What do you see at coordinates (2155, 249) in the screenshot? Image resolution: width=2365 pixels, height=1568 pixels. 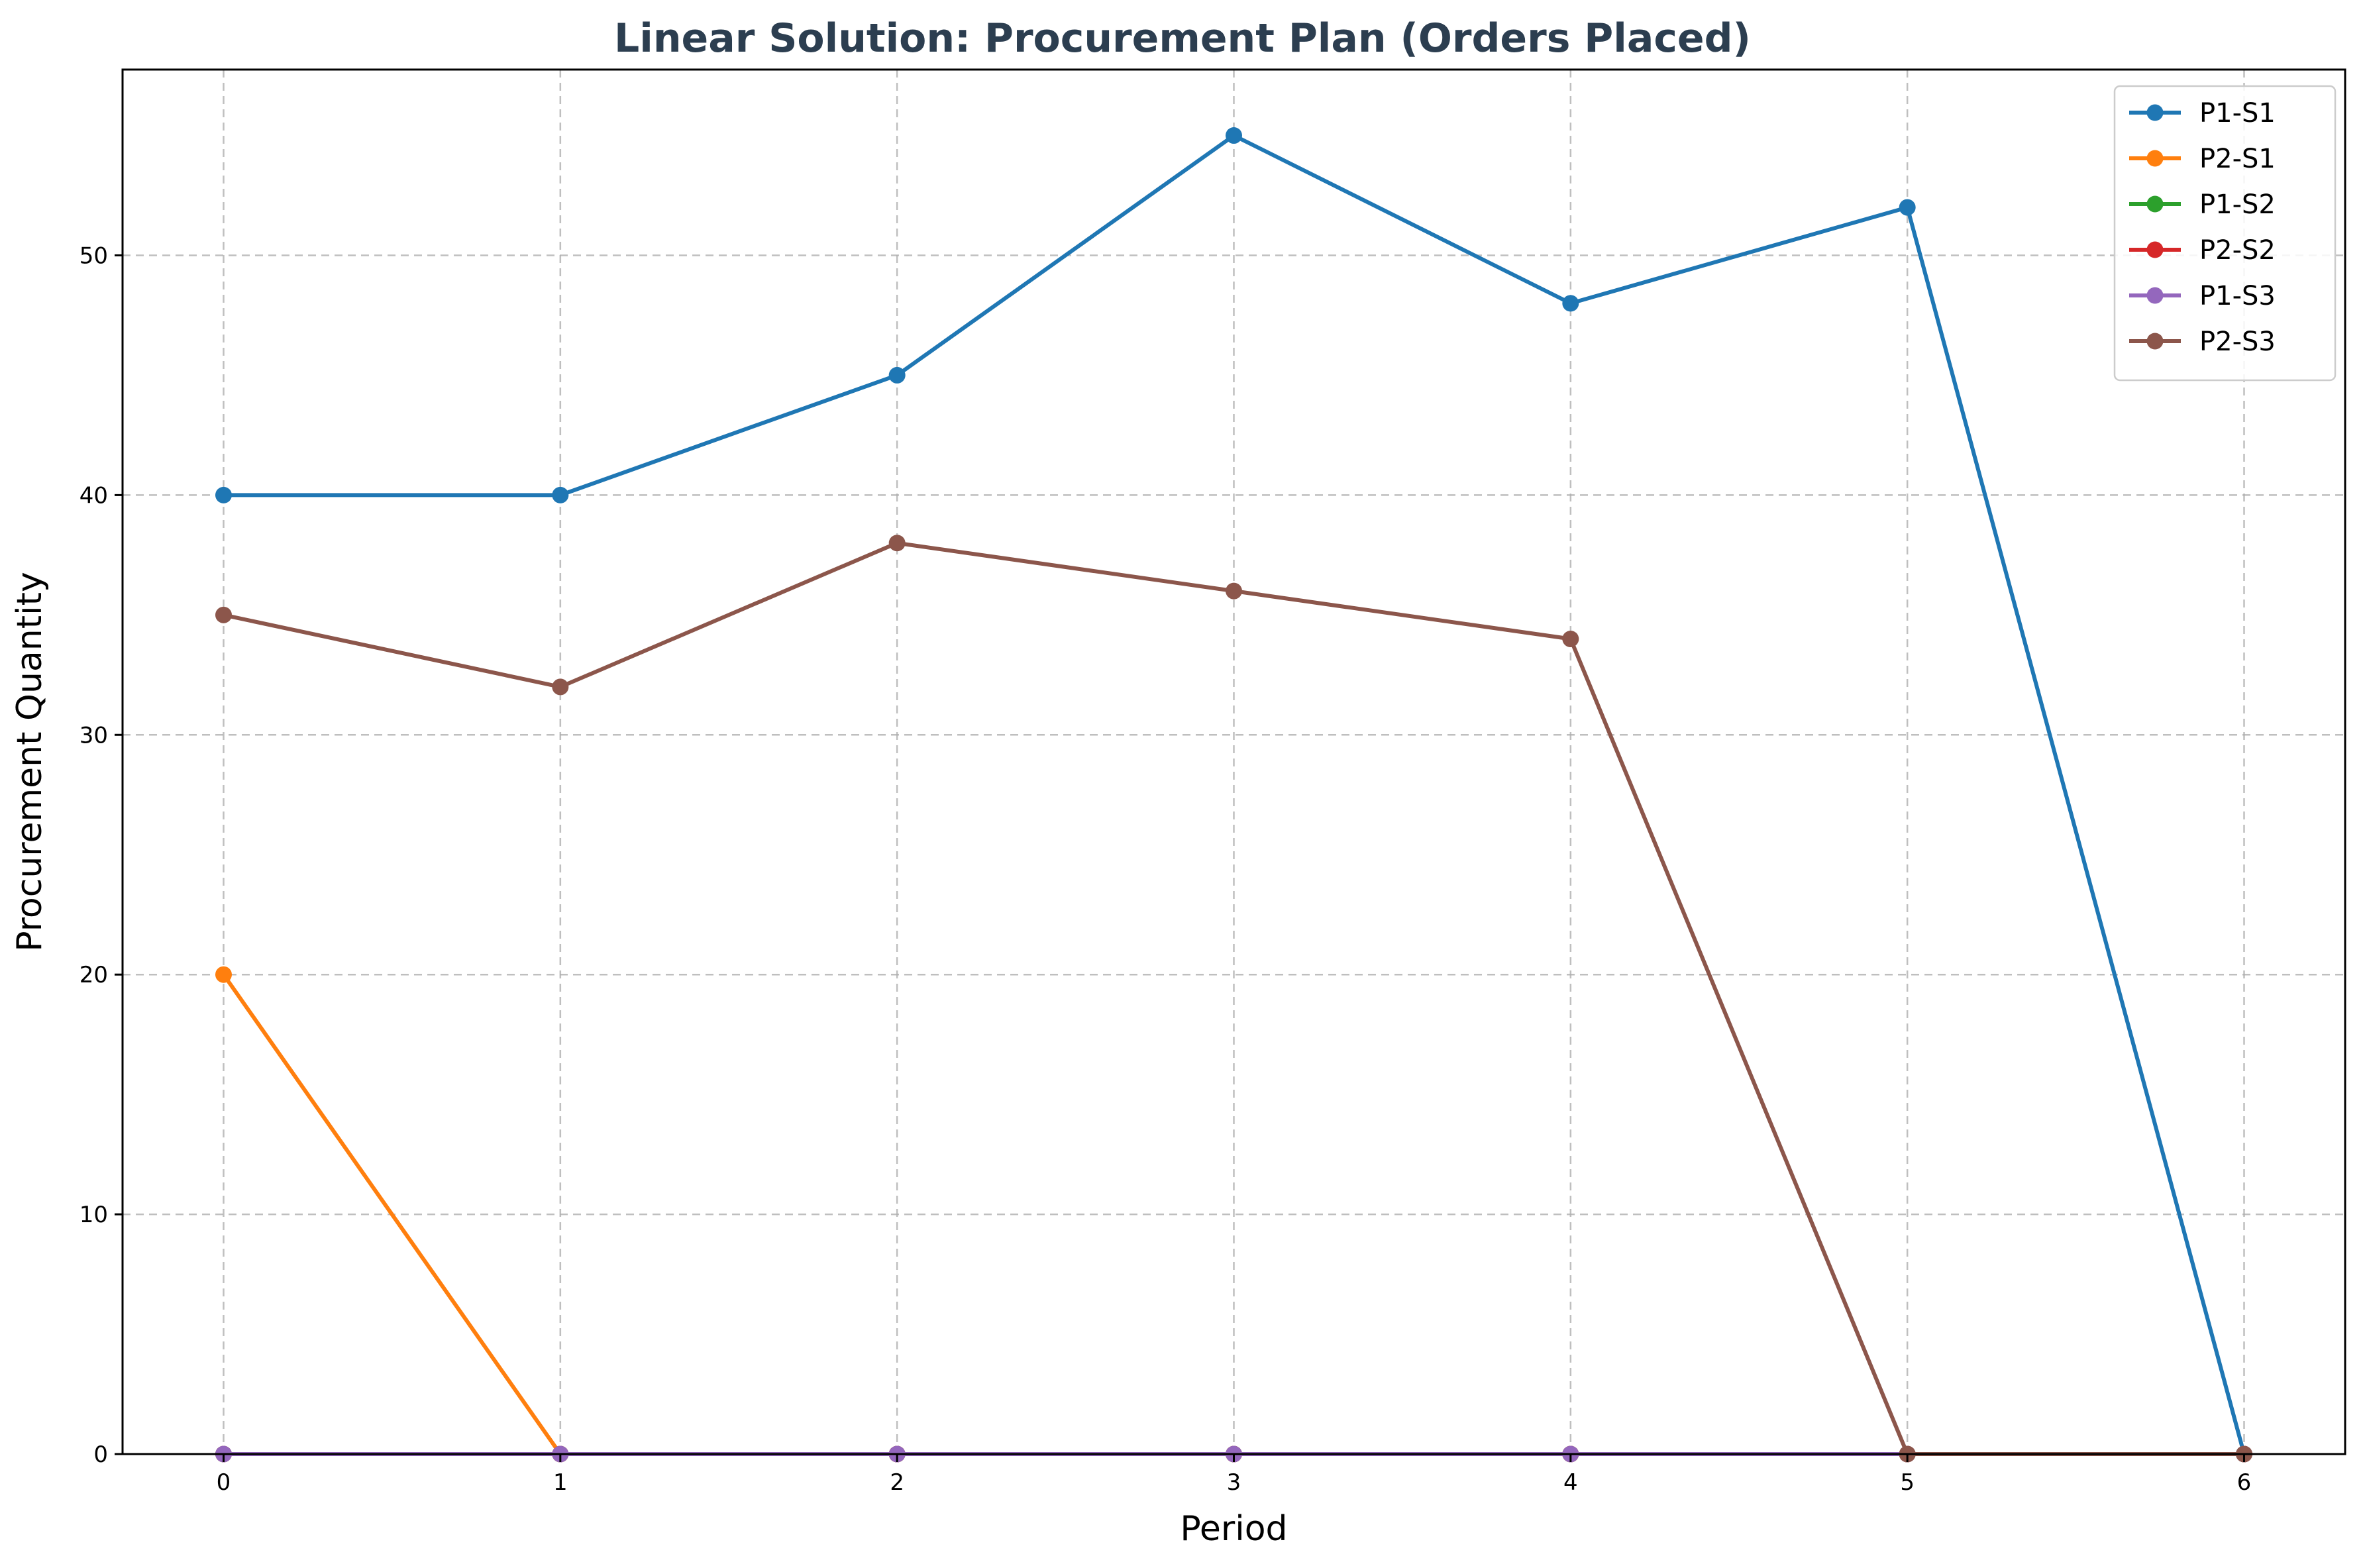 I see `legend-marker-P2-S2` at bounding box center [2155, 249].